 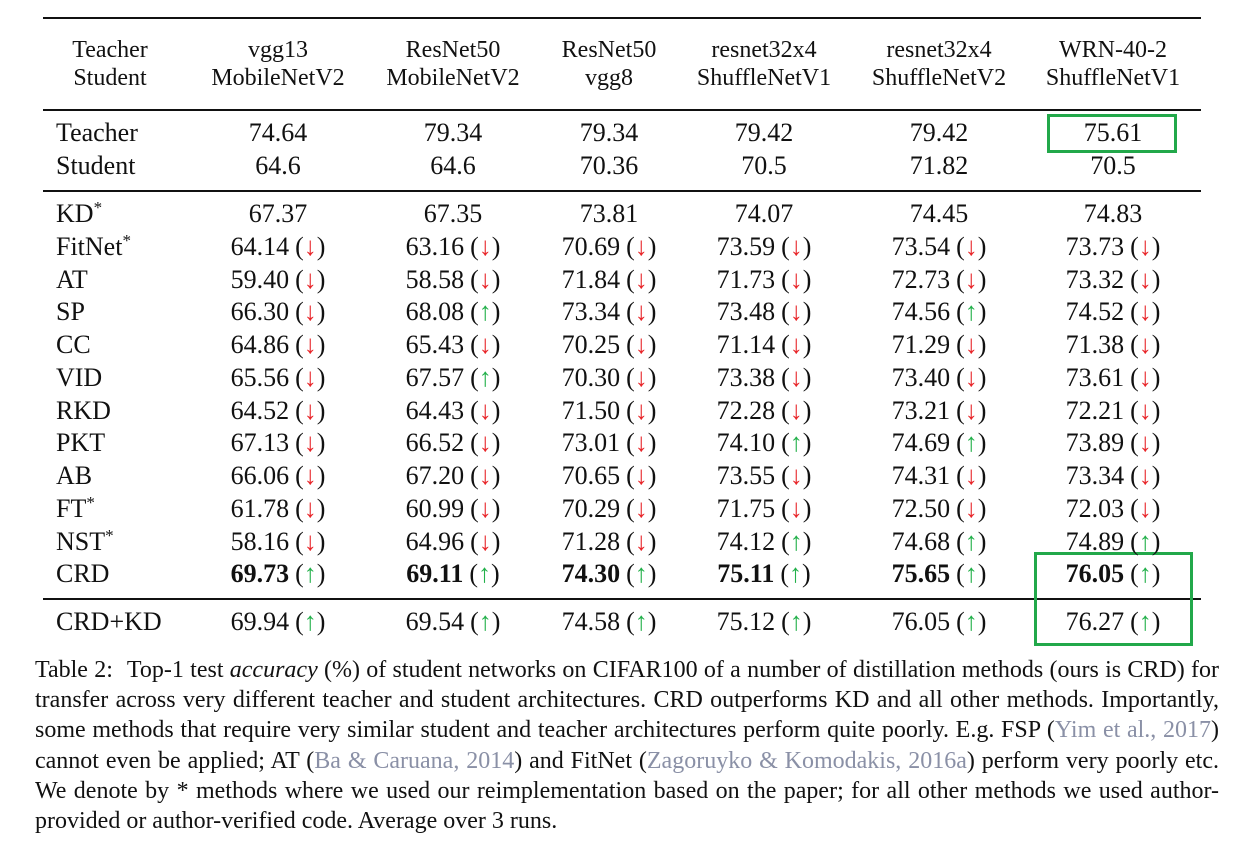 What do you see at coordinates (609, 443) in the screenshot?
I see `cell: 73.01 (↓)` at bounding box center [609, 443].